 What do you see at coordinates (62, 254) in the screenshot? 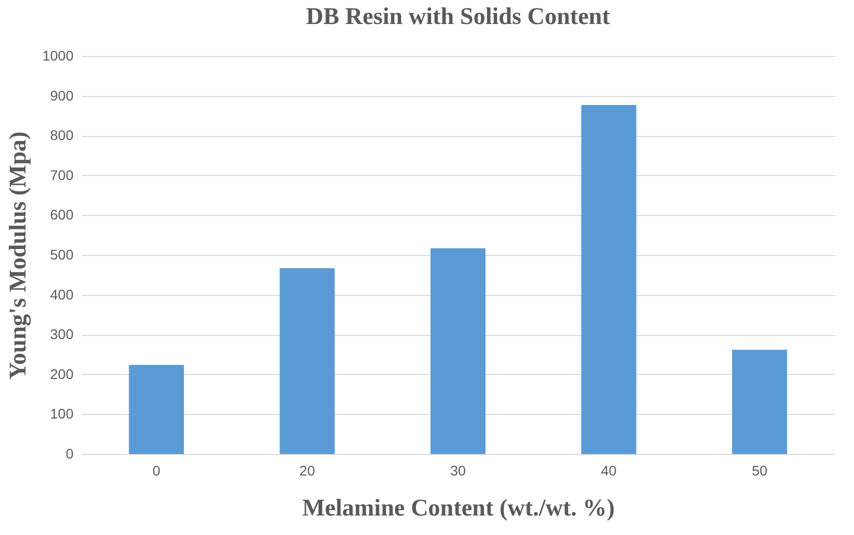
I see `y-tick-label: 500` at bounding box center [62, 254].